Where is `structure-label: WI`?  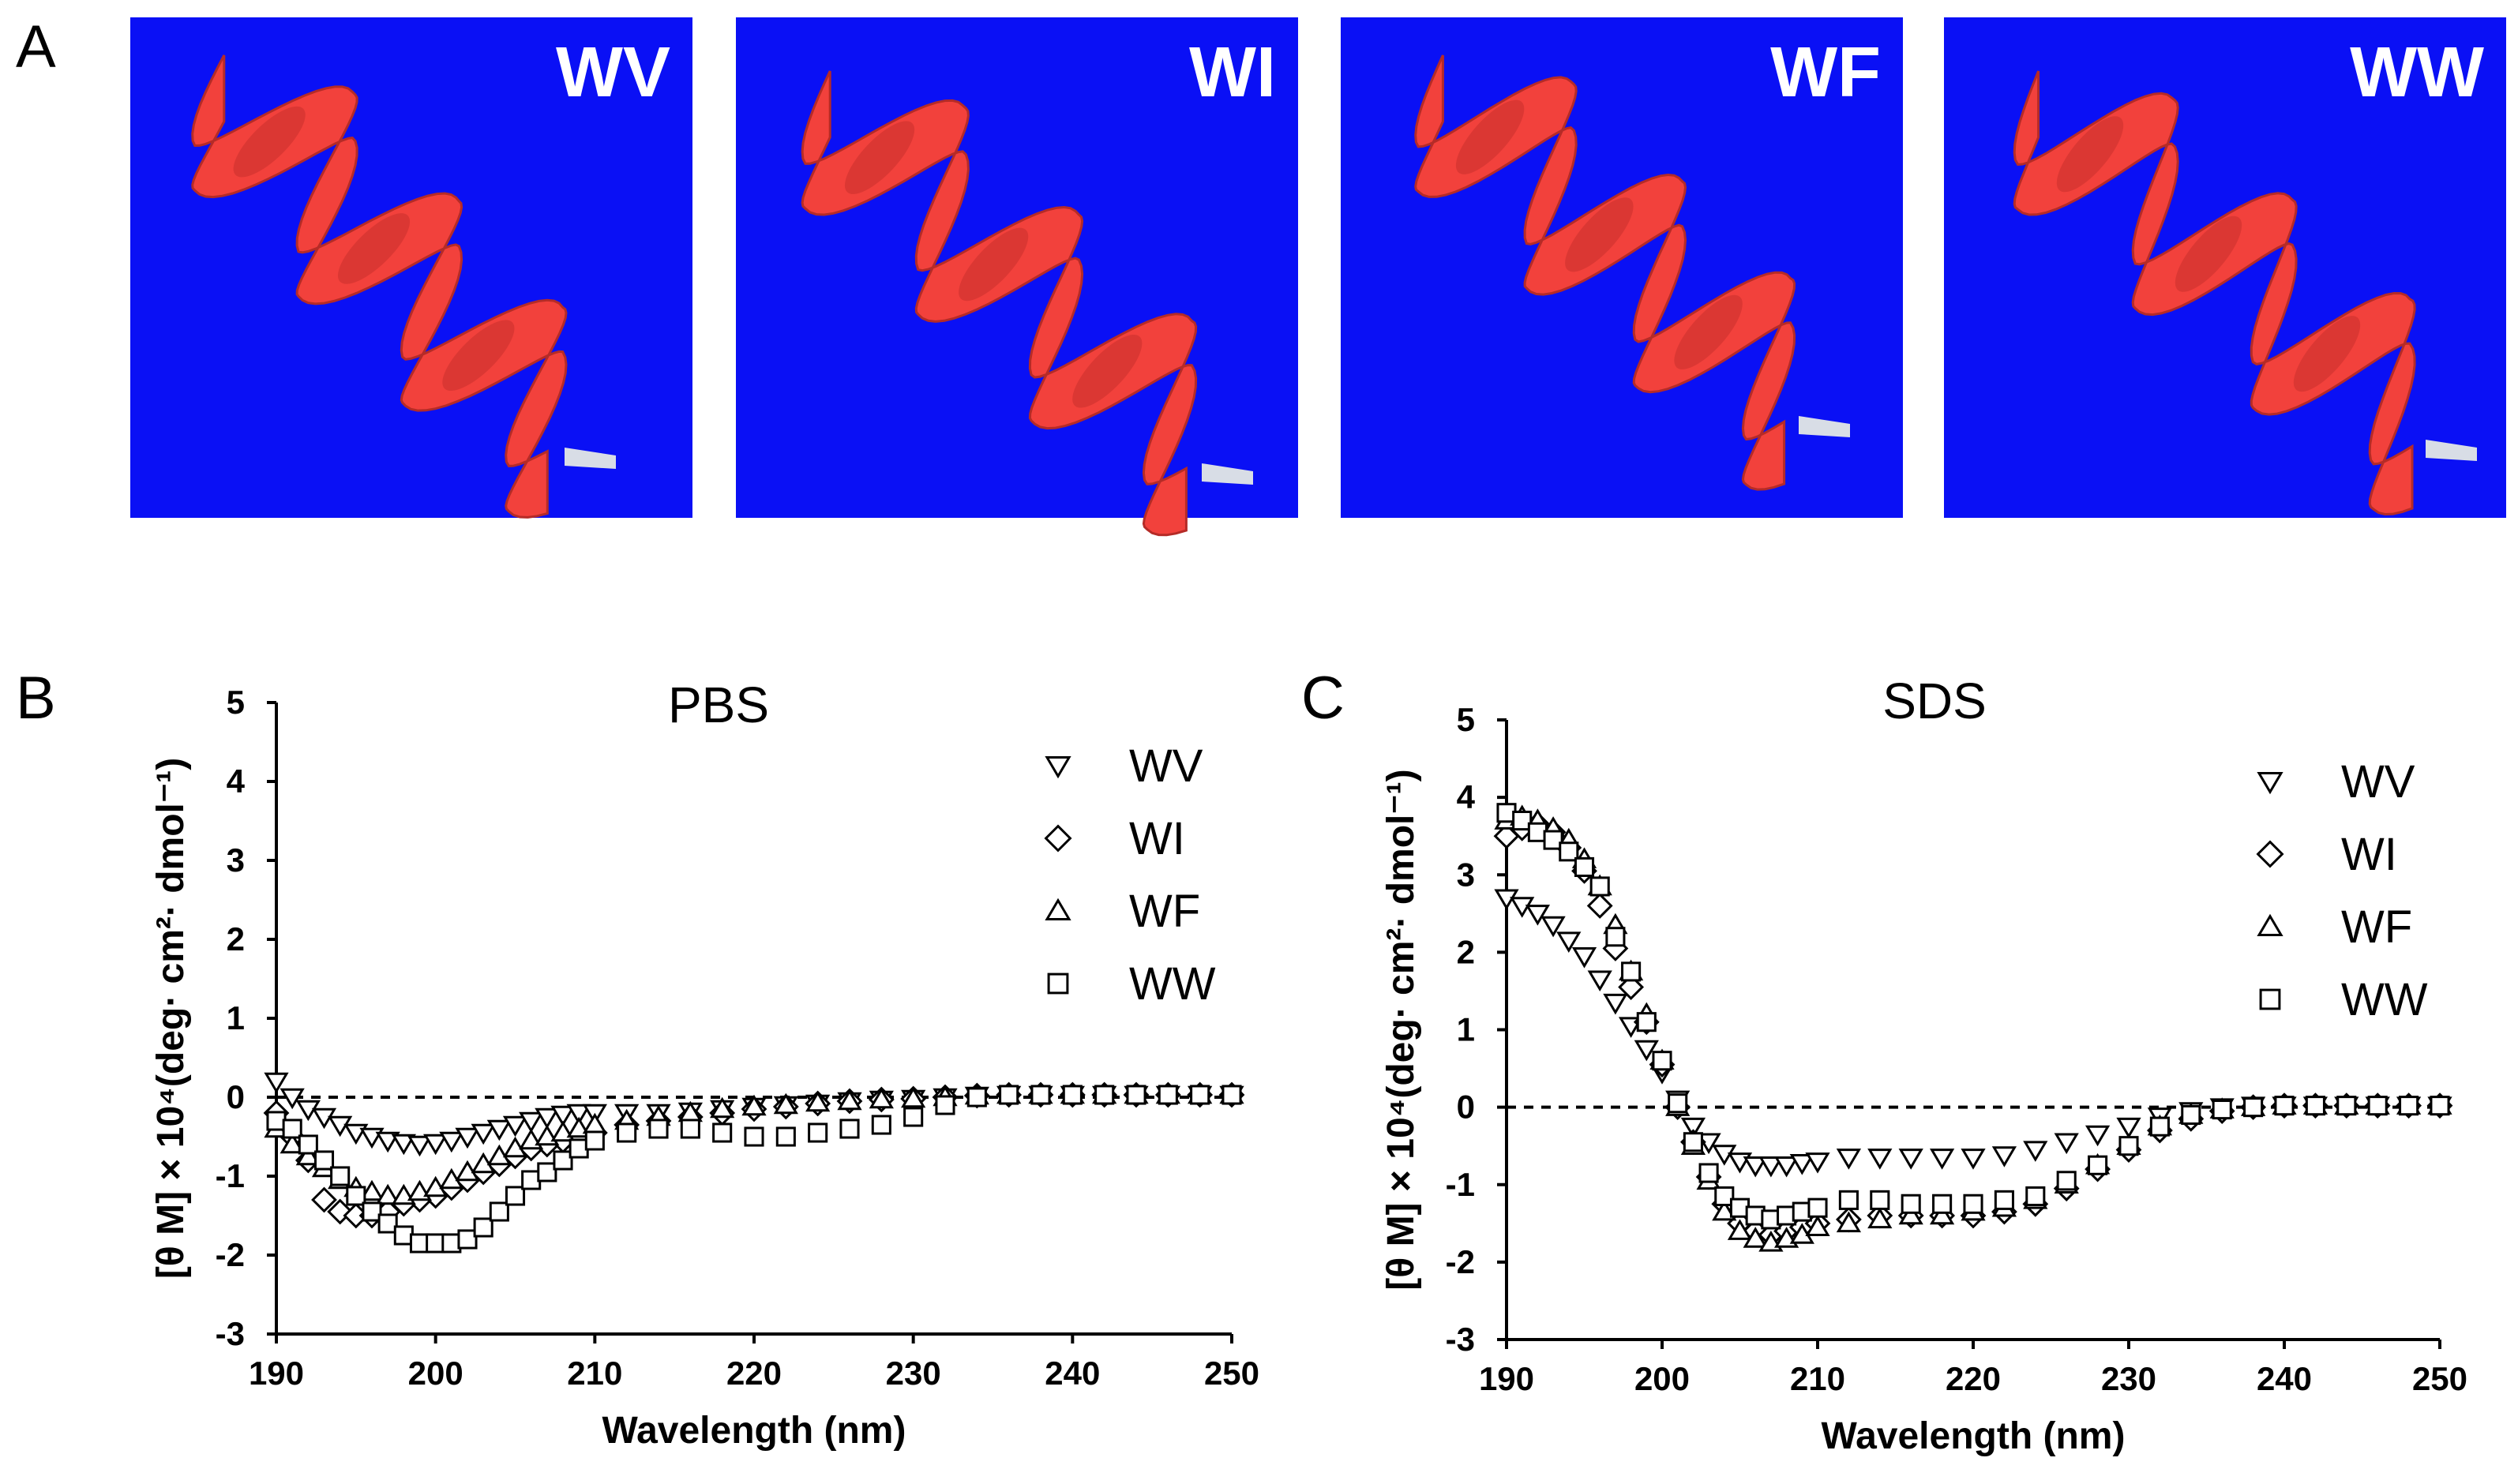
structure-label: WI is located at coordinates (1232, 72).